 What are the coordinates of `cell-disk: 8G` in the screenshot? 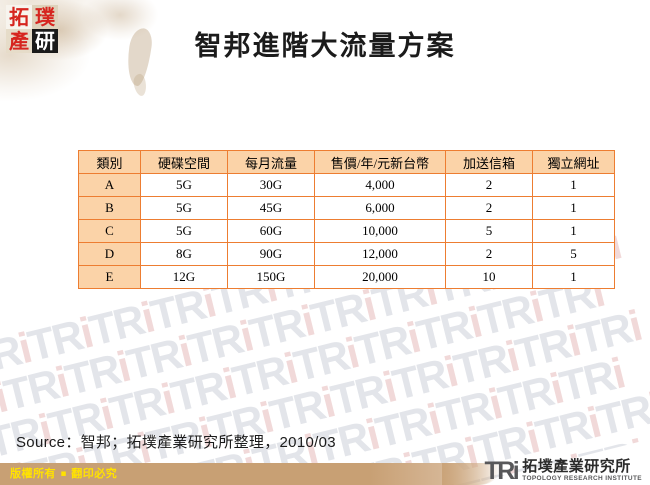 It's located at (184, 254).